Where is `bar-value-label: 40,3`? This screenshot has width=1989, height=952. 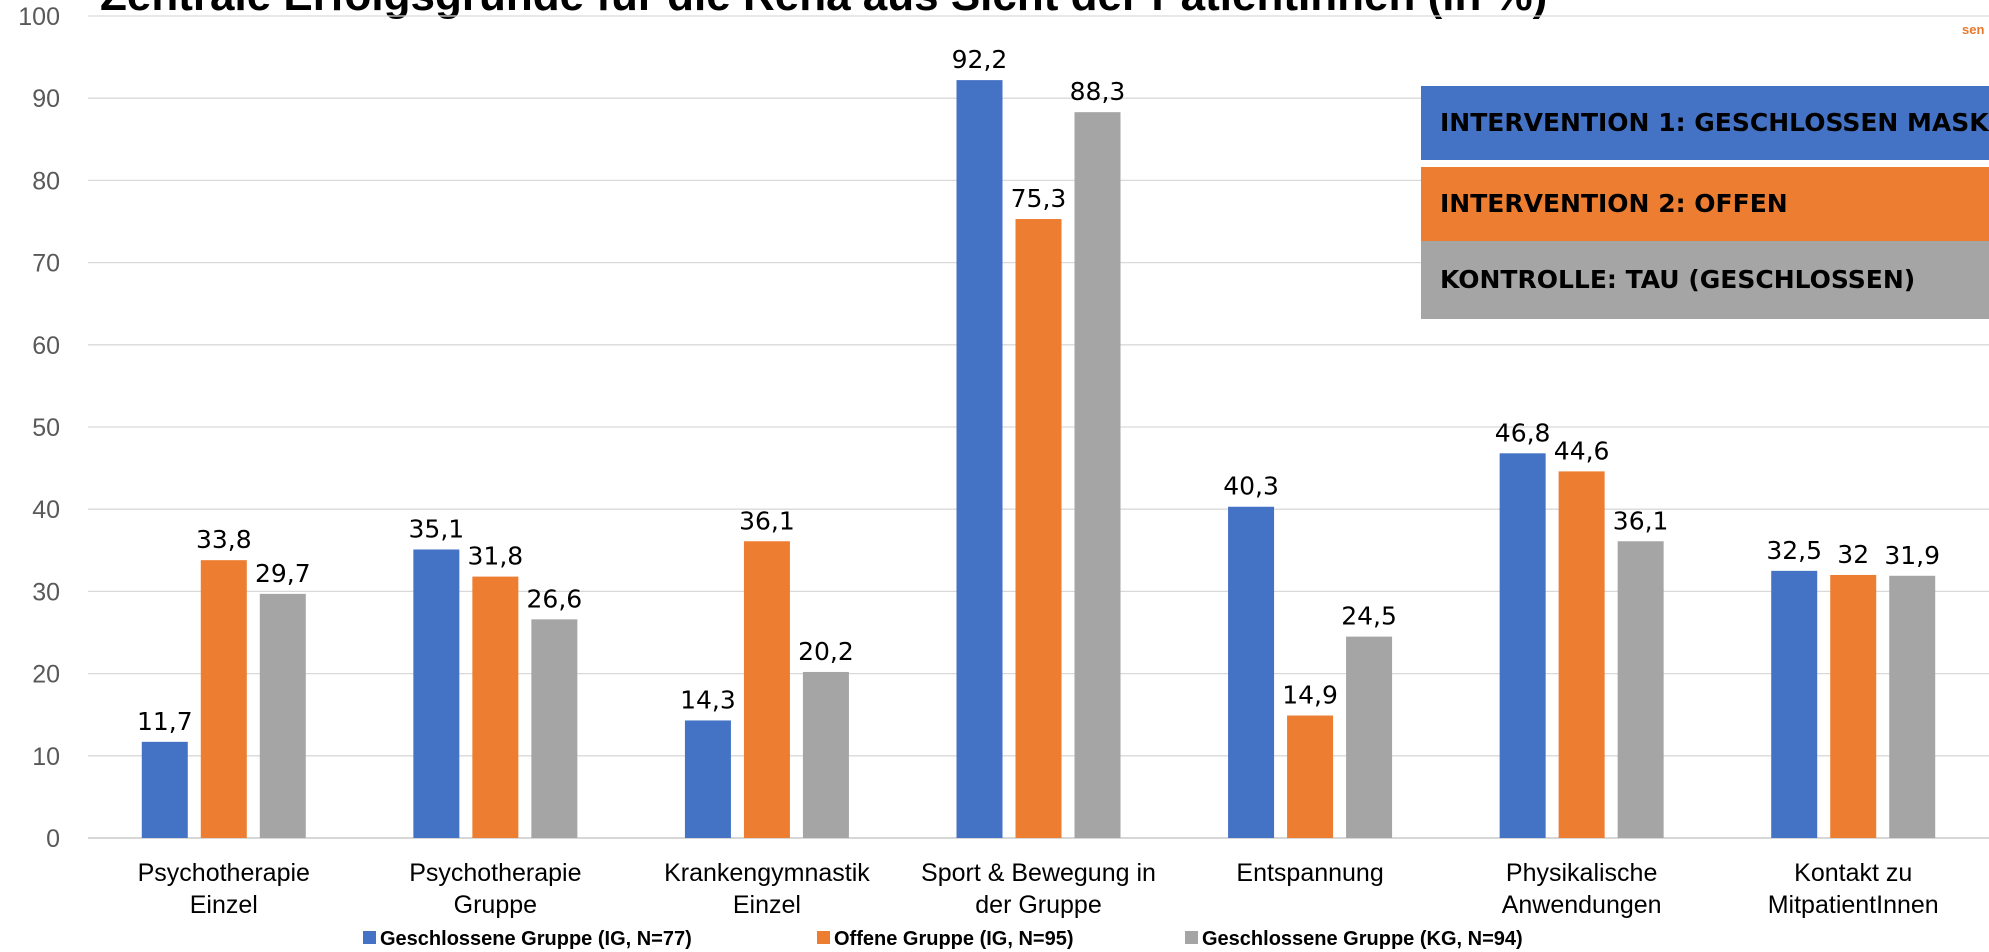
bar-value-label: 40,3 is located at coordinates (1251, 486).